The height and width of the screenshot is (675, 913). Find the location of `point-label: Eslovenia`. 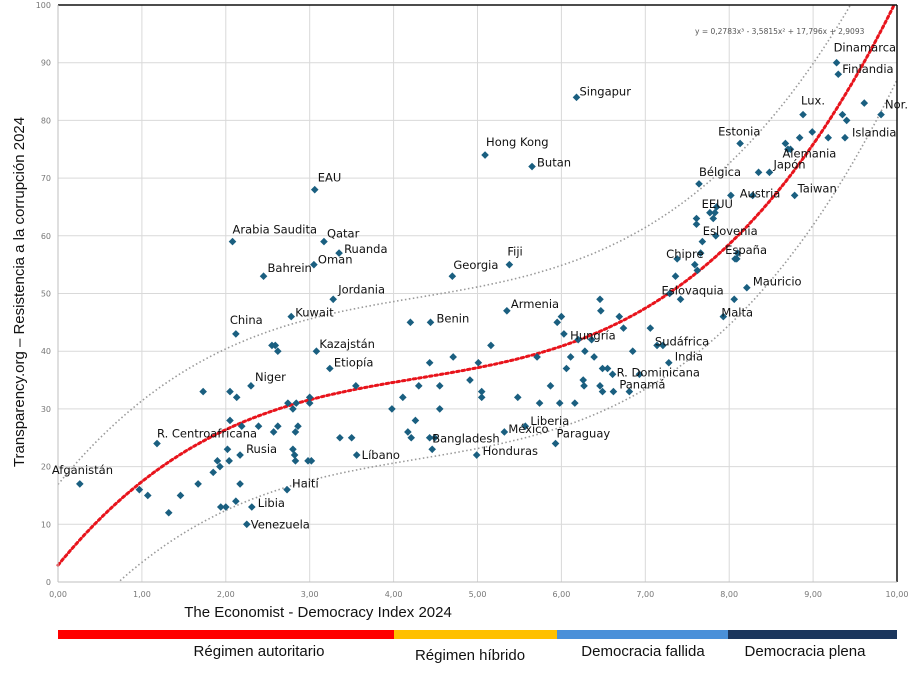

point-label: Eslovenia is located at coordinates (730, 231).